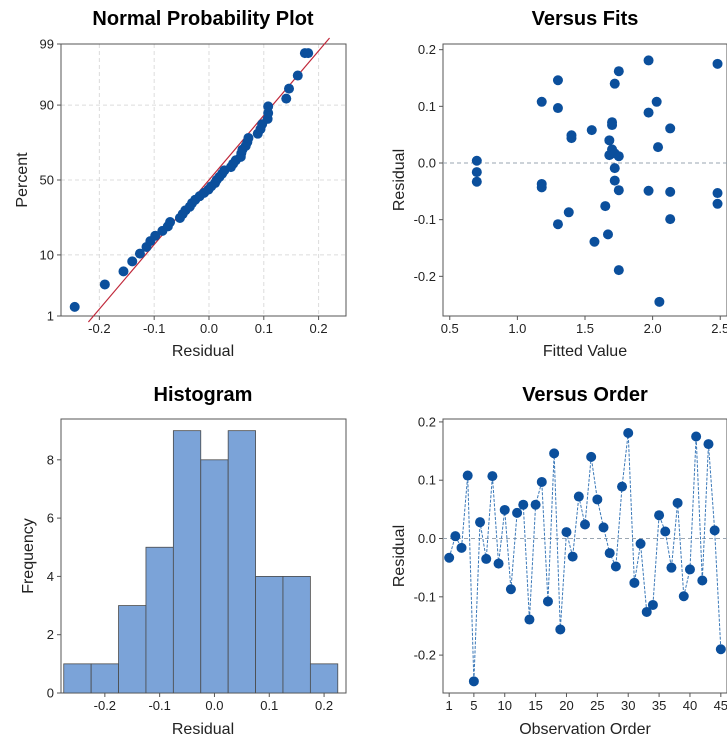  What do you see at coordinates (214, 705) in the screenshot?
I see `histogram-x-tick-label: 0.0` at bounding box center [214, 705].